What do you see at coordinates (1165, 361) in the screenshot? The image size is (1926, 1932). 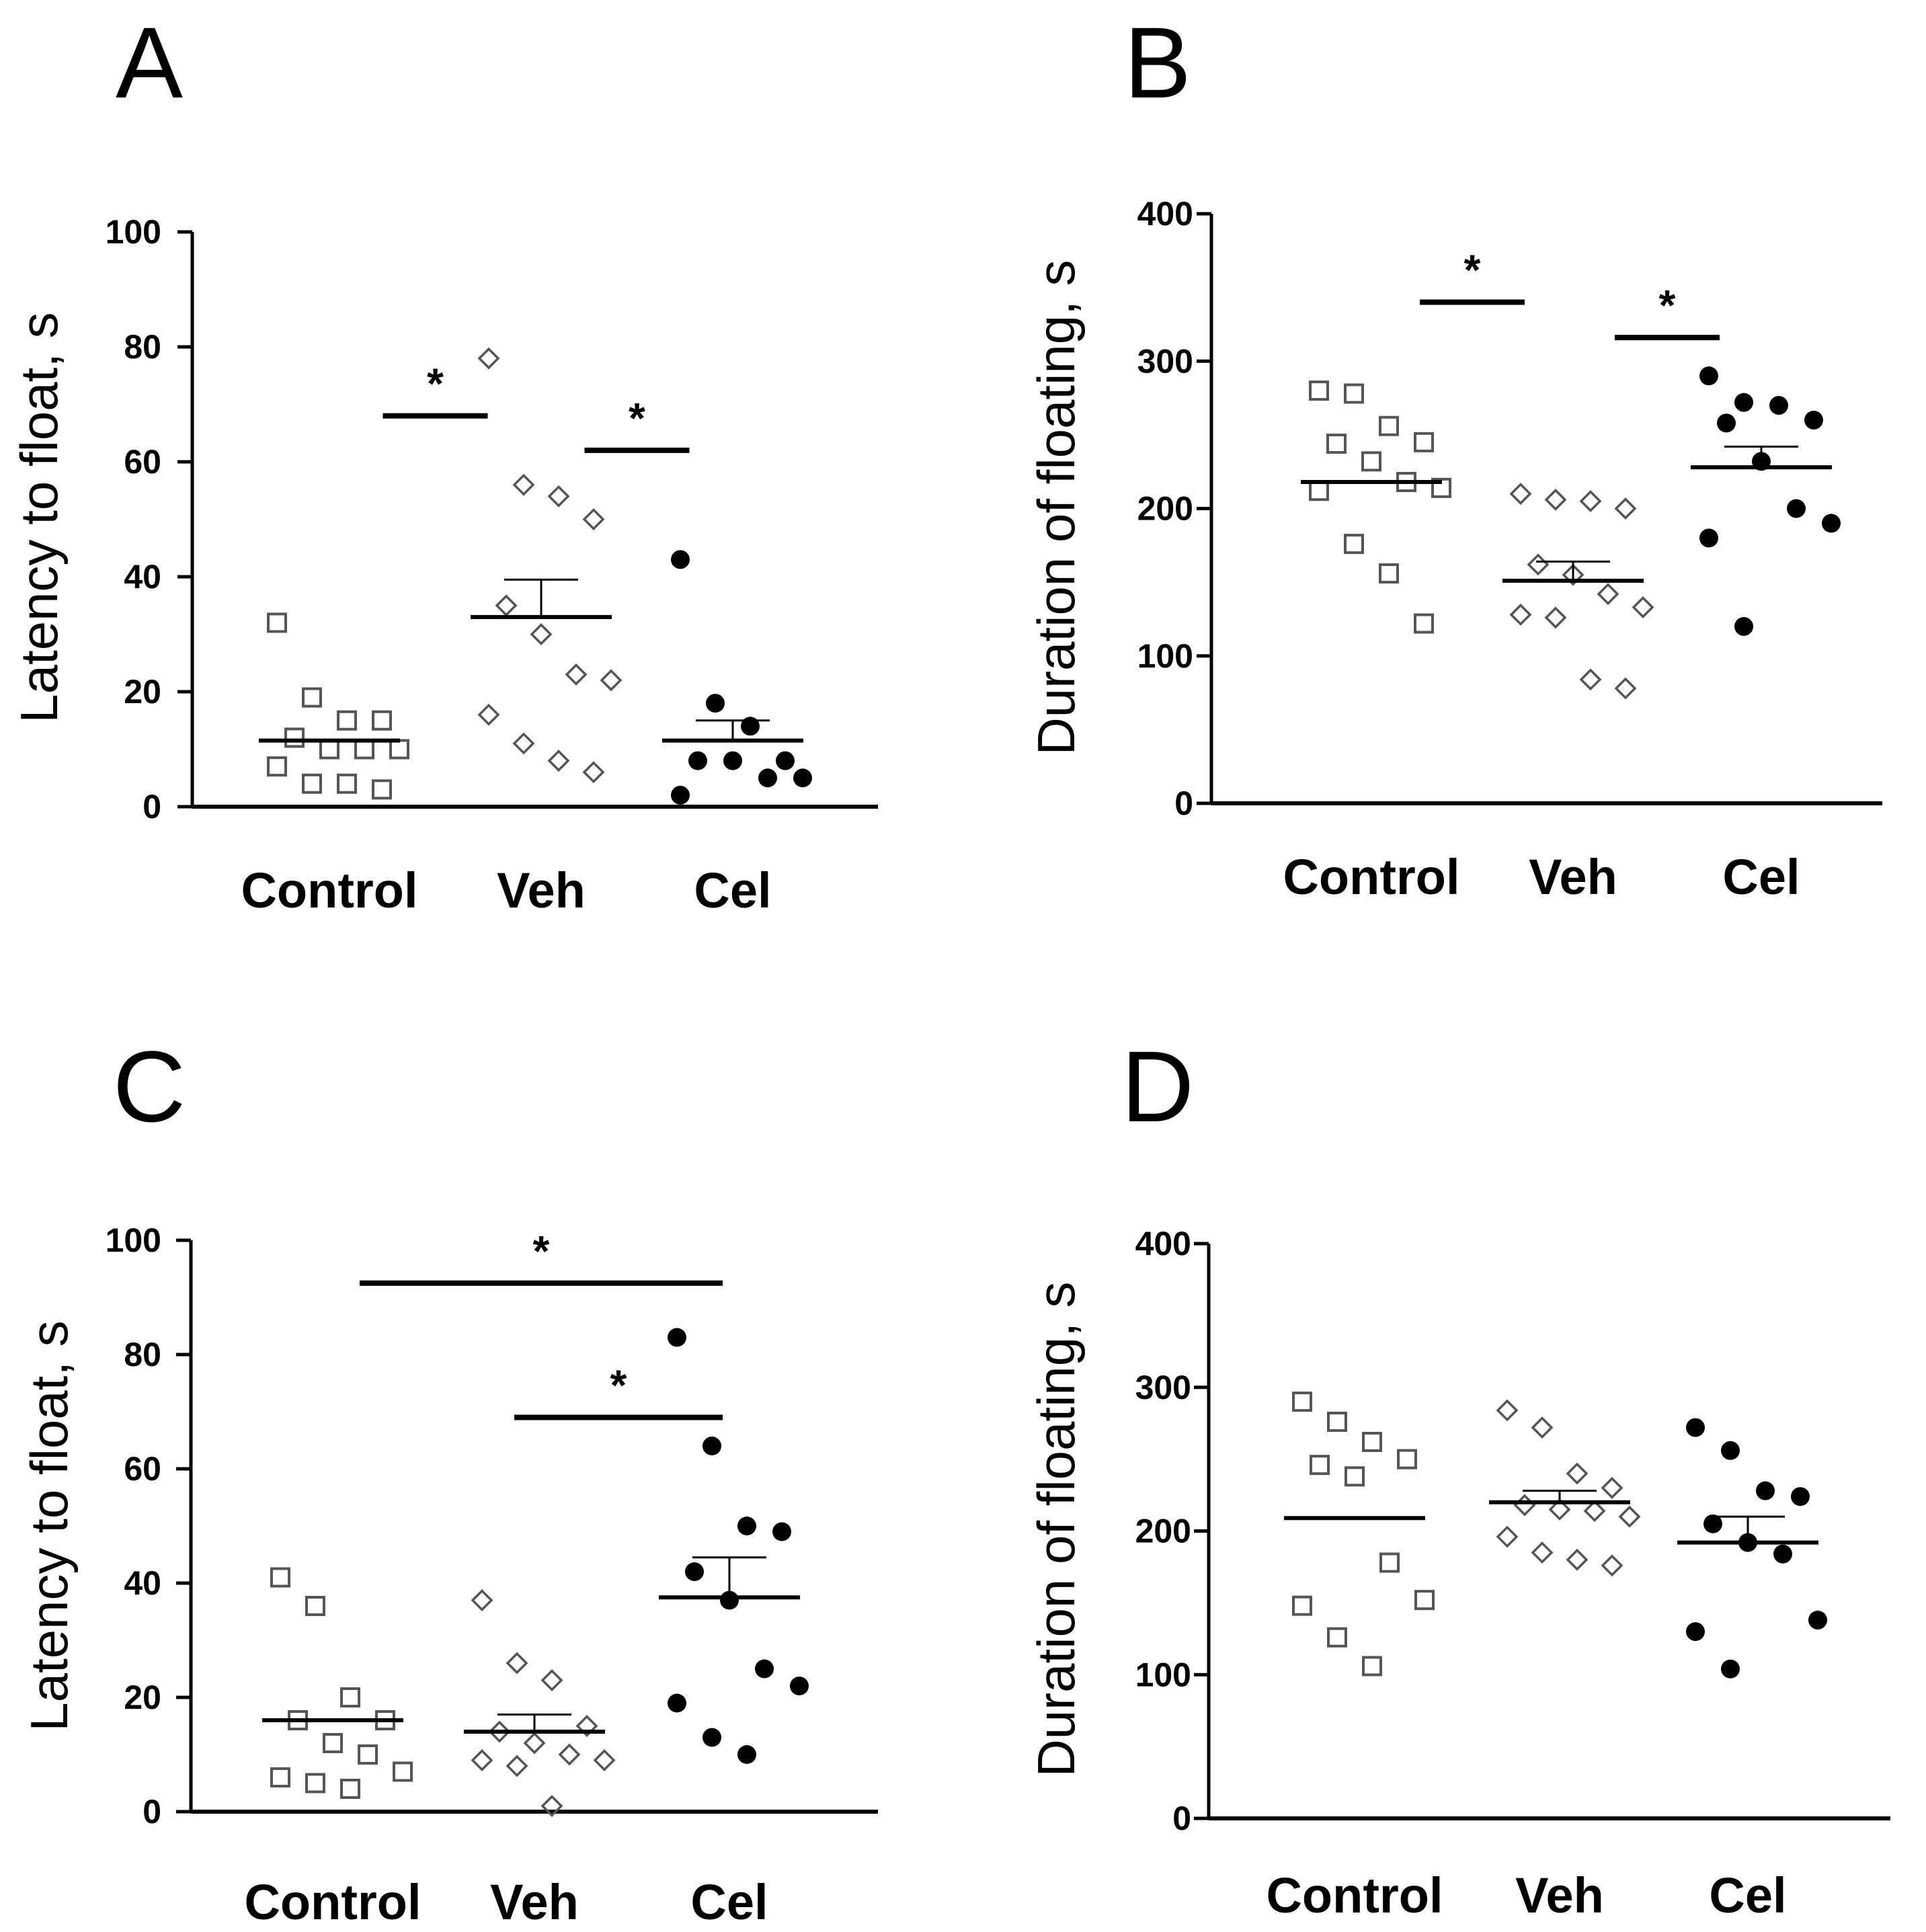 I see `y-tick-label: 300` at bounding box center [1165, 361].